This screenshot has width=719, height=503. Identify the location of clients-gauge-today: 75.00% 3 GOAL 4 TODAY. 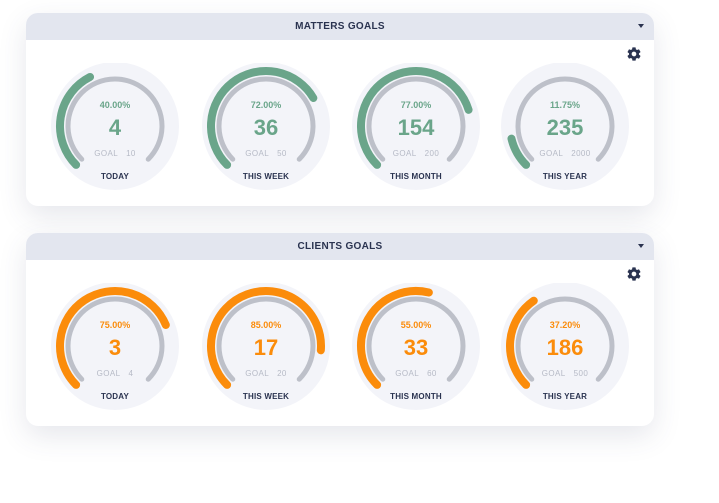
(118, 351).